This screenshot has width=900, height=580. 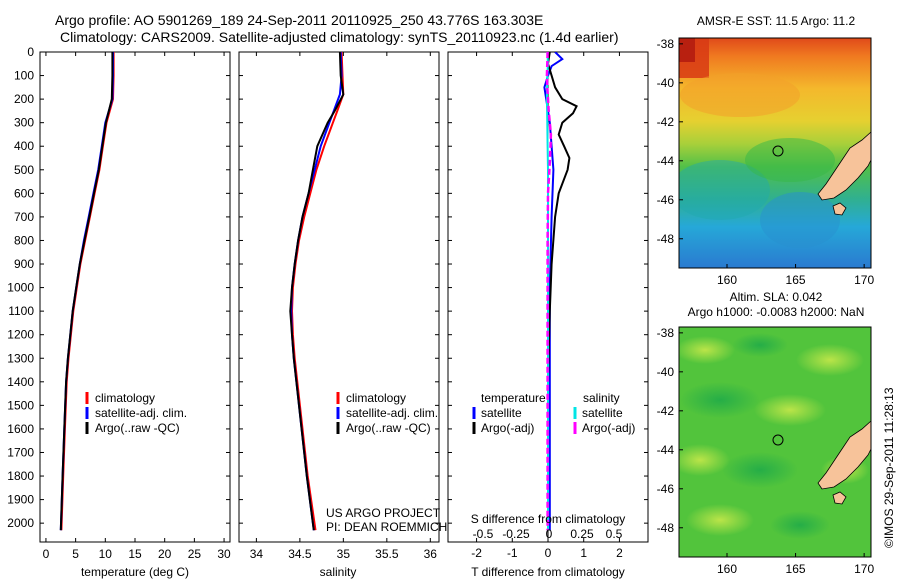 I want to click on sst-map-title: AMSR-E SST: 11.5 Argo: 11.2, so click(x=776, y=21).